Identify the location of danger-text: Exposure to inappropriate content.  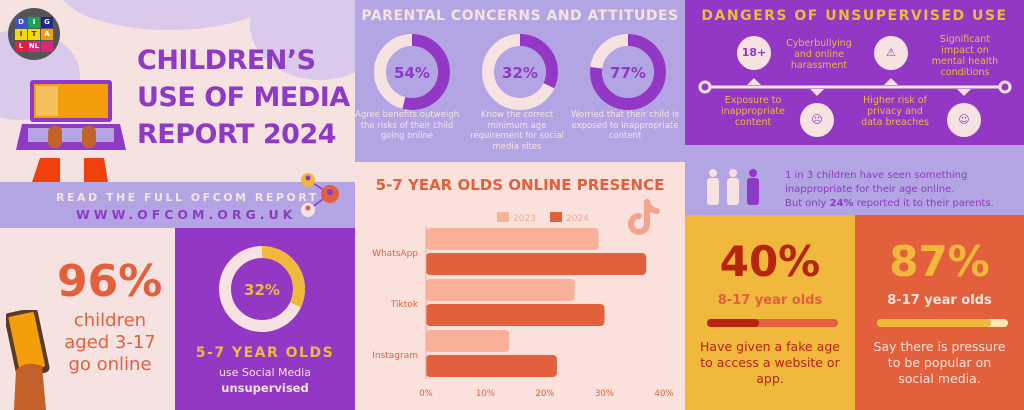
(753, 111).